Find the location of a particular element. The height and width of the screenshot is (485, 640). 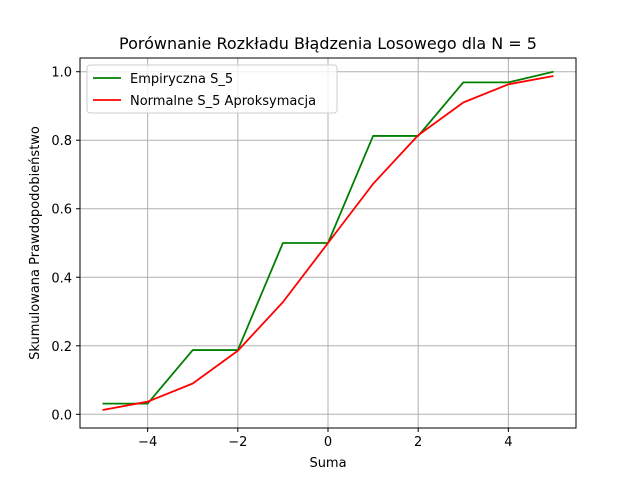

y-tick-label: 1.0 is located at coordinates (61, 73).